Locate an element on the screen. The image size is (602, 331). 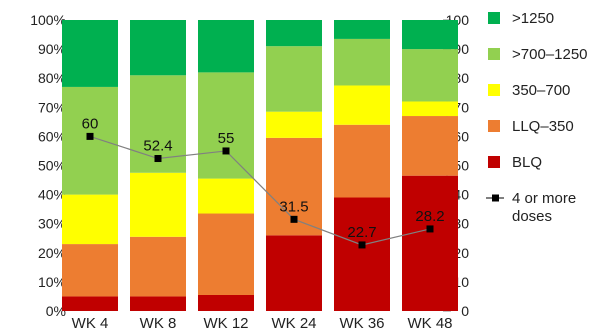
x-tick-label: WK 12 is located at coordinates (225, 323).